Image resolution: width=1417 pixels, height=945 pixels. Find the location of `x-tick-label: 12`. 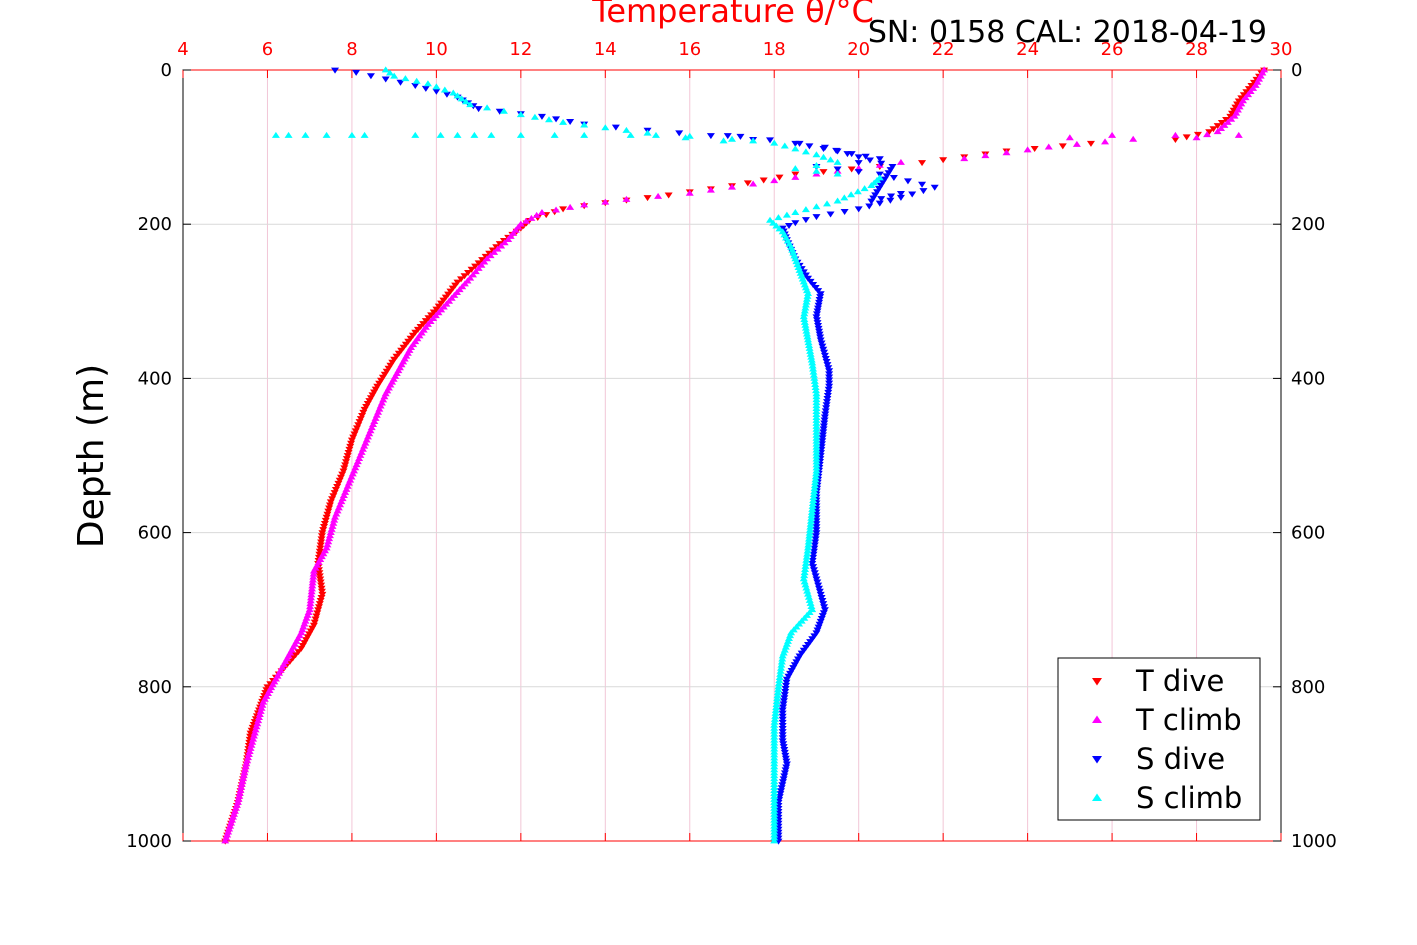

x-tick-label: 12 is located at coordinates (520, 49).